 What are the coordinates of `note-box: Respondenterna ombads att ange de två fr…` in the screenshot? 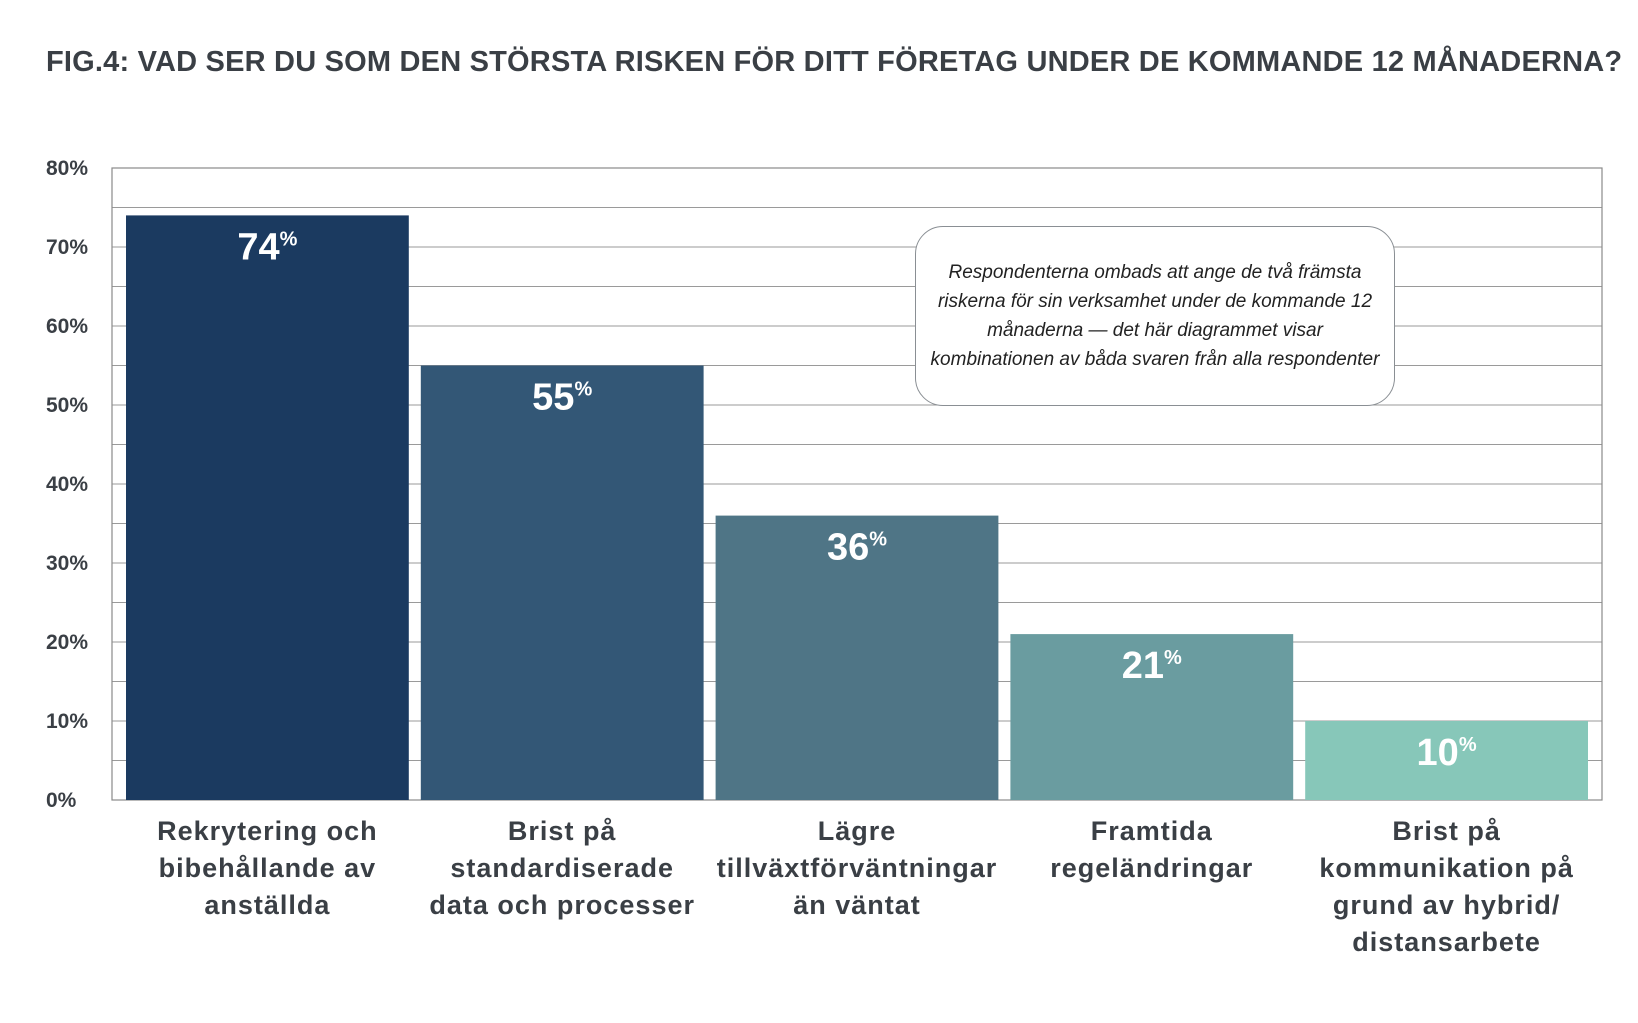 It's located at (1155, 316).